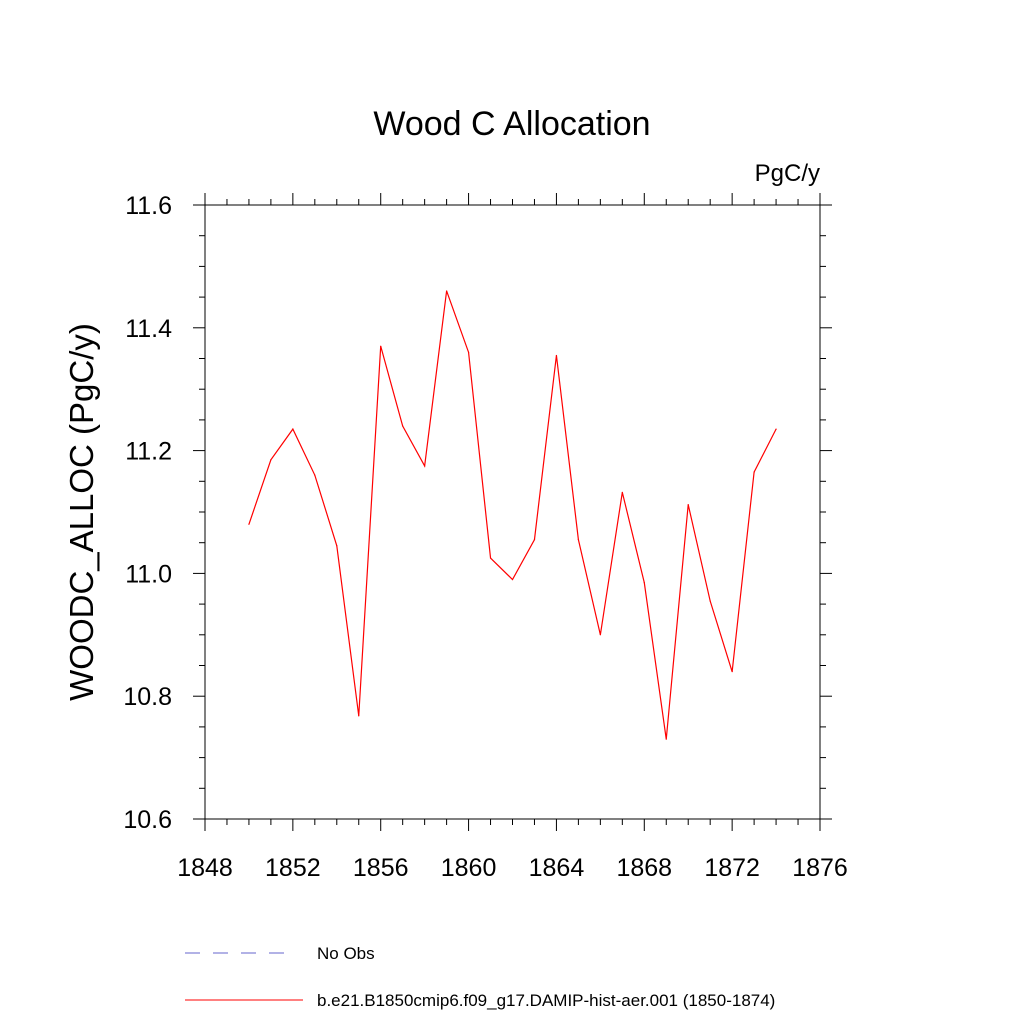 Image resolution: width=1024 pixels, height=1024 pixels. I want to click on legend-label: No Obs, so click(346, 953).